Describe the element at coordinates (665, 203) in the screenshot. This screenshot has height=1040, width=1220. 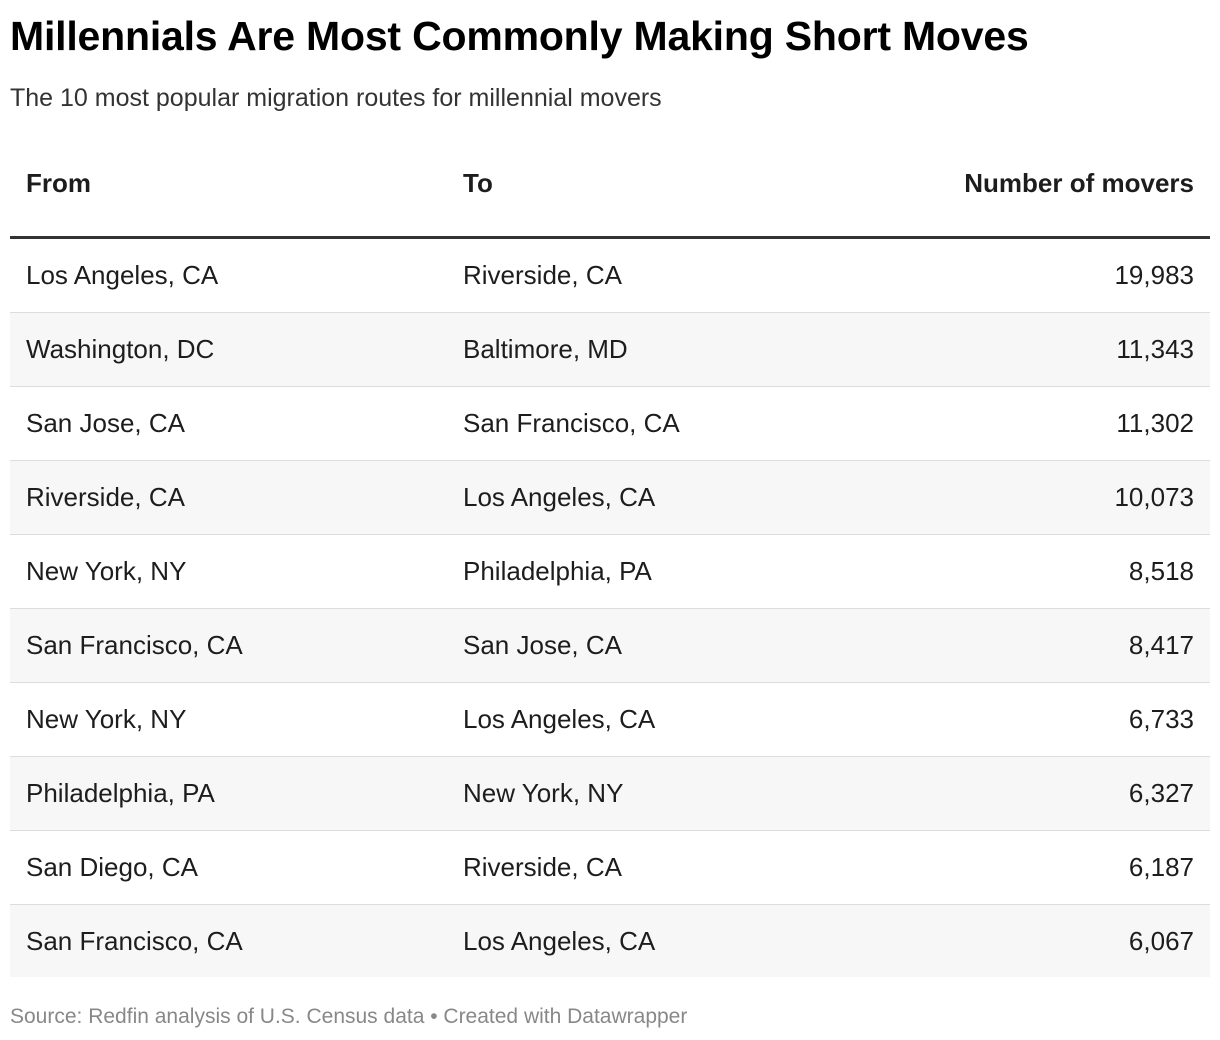
I see `column-header-to: To` at that location.